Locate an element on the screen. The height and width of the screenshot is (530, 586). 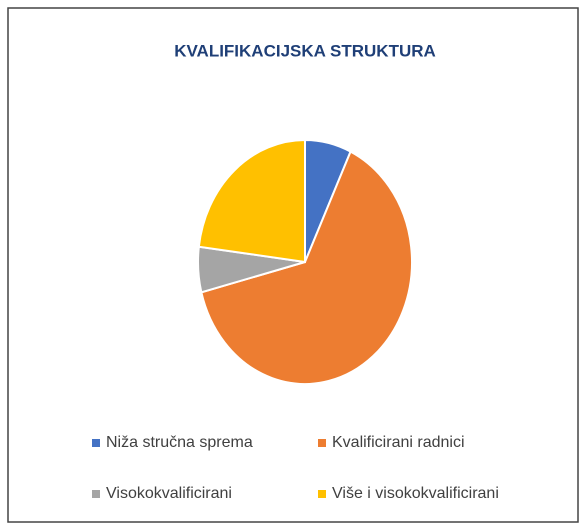
legend-label: Niža stručna sprema is located at coordinates (179, 442).